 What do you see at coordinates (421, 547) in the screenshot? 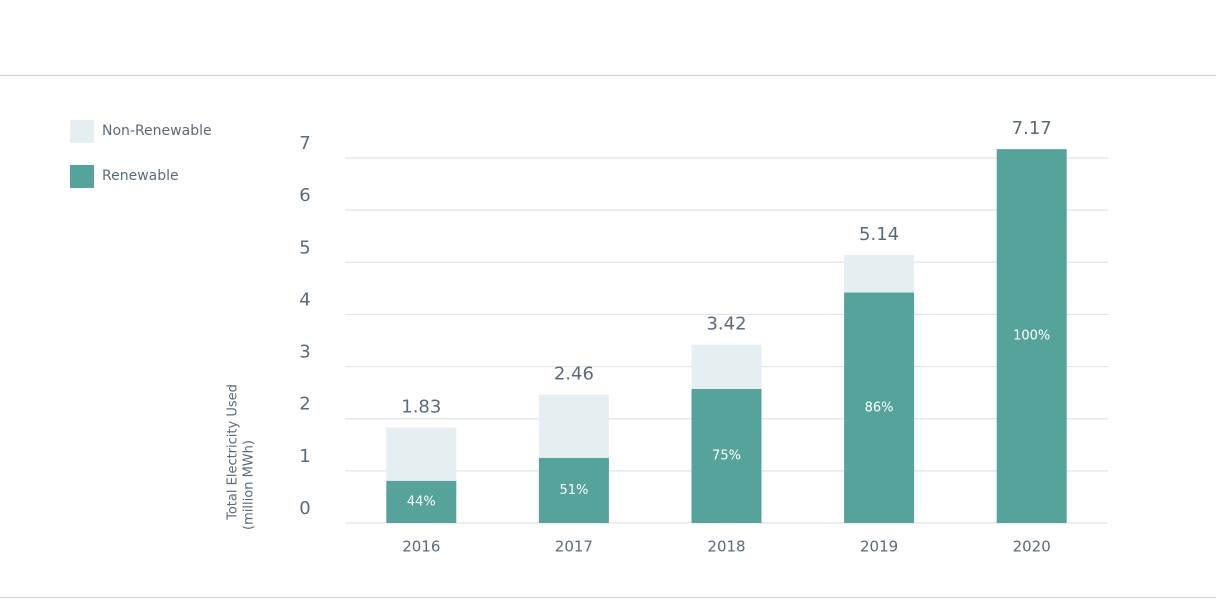
I see `x-tick-label: 2016` at bounding box center [421, 547].